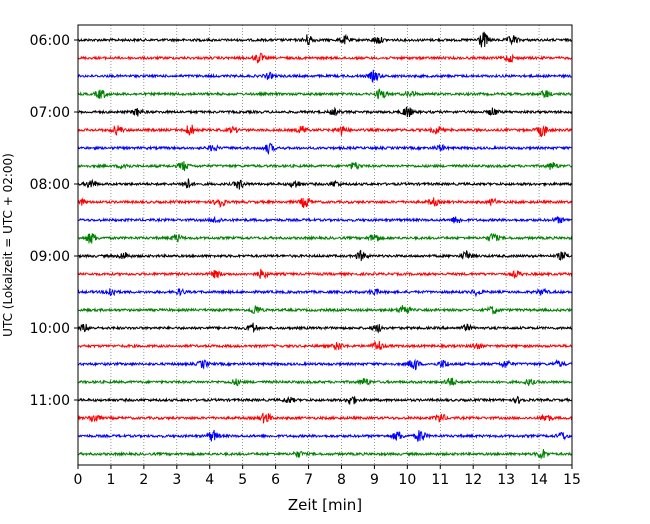  Describe the element at coordinates (176, 480) in the screenshot. I see `x-tick-label: 3` at that location.